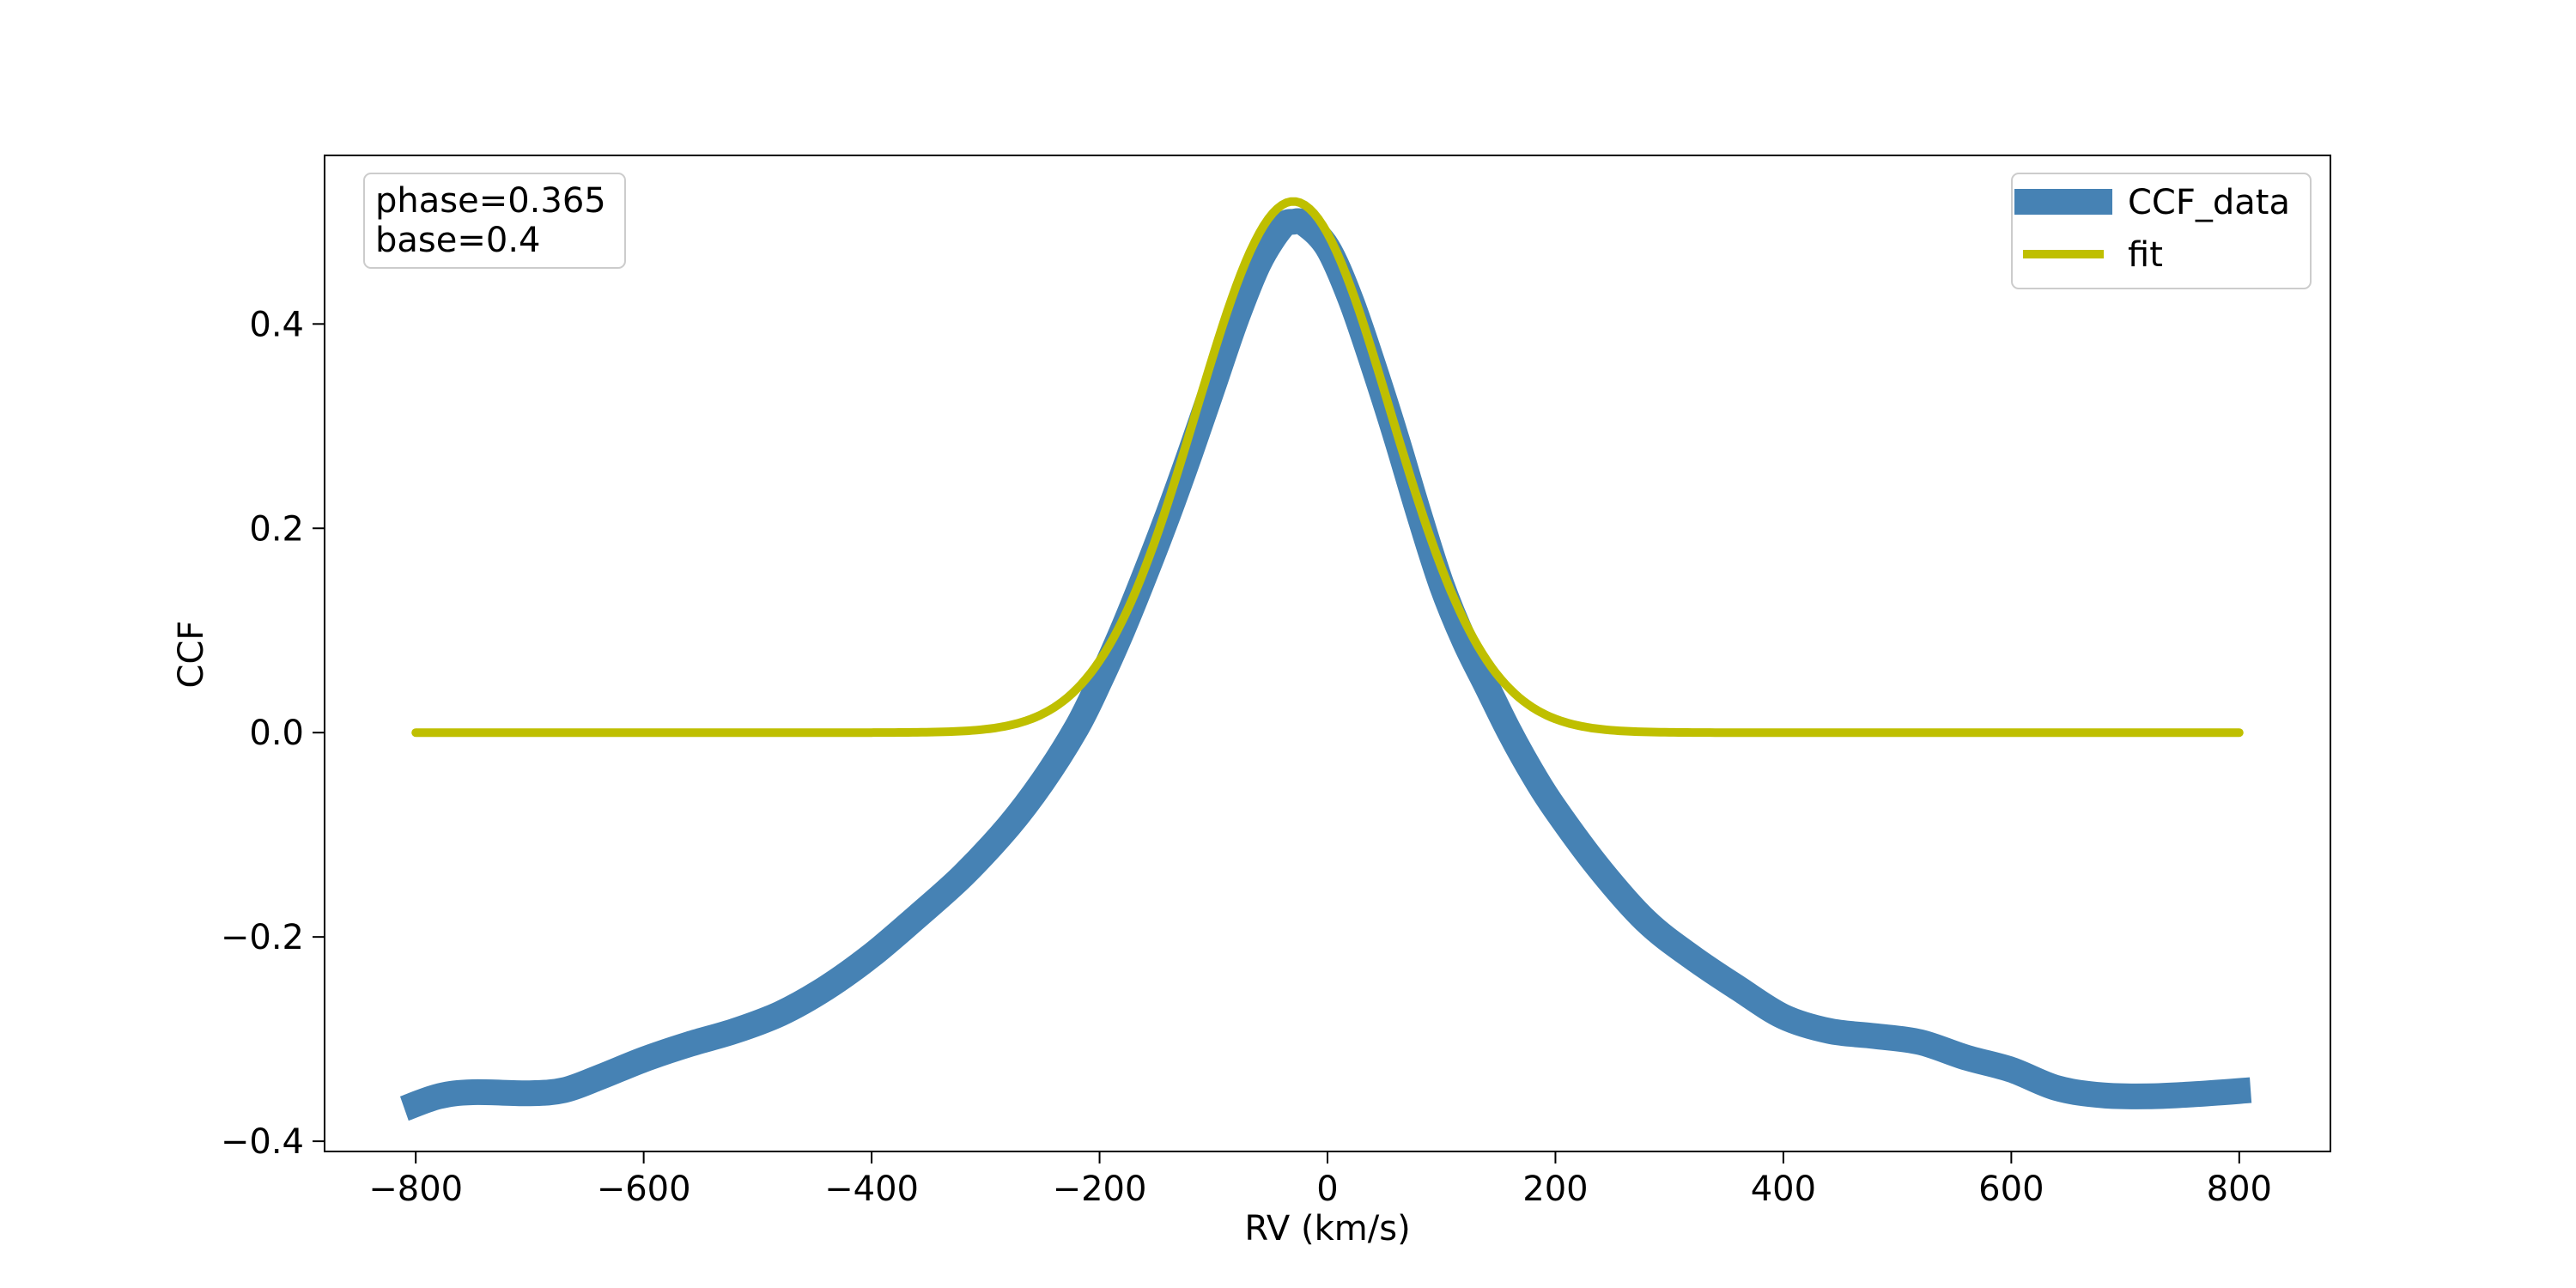 The width and height of the screenshot is (2576, 1288). What do you see at coordinates (1100, 1189) in the screenshot?
I see `x-tick-label: −200` at bounding box center [1100, 1189].